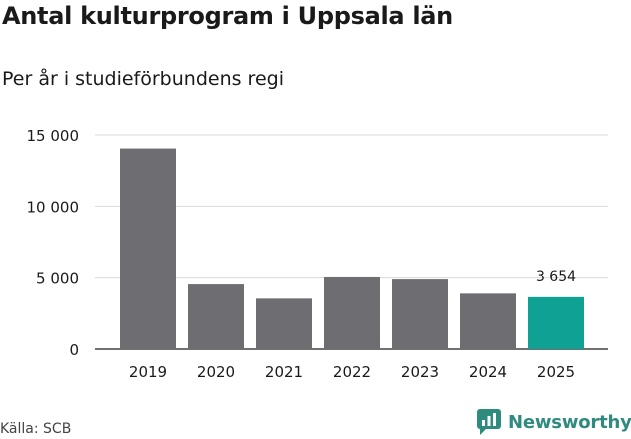 This screenshot has height=439, width=631. What do you see at coordinates (216, 316) in the screenshot?
I see `bar-2020` at bounding box center [216, 316].